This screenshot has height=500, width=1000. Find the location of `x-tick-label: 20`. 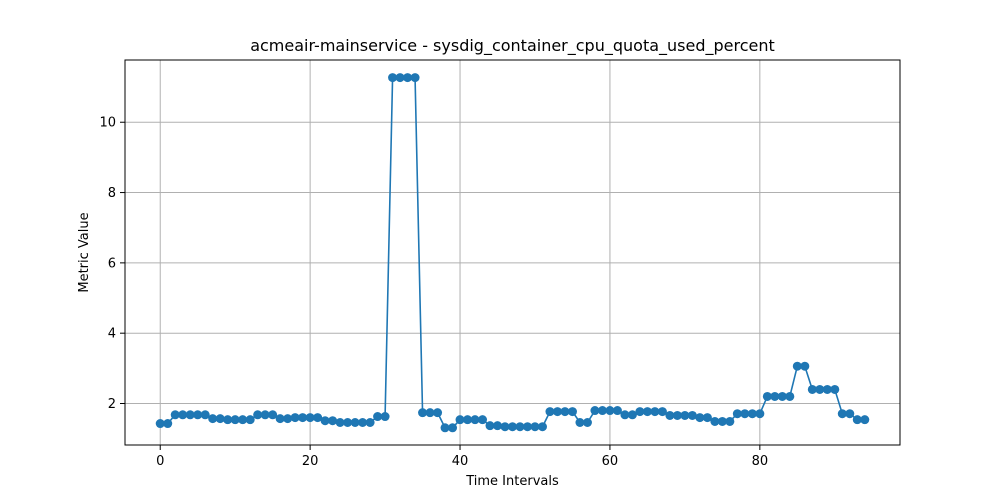

x-tick-label: 20 is located at coordinates (310, 461).